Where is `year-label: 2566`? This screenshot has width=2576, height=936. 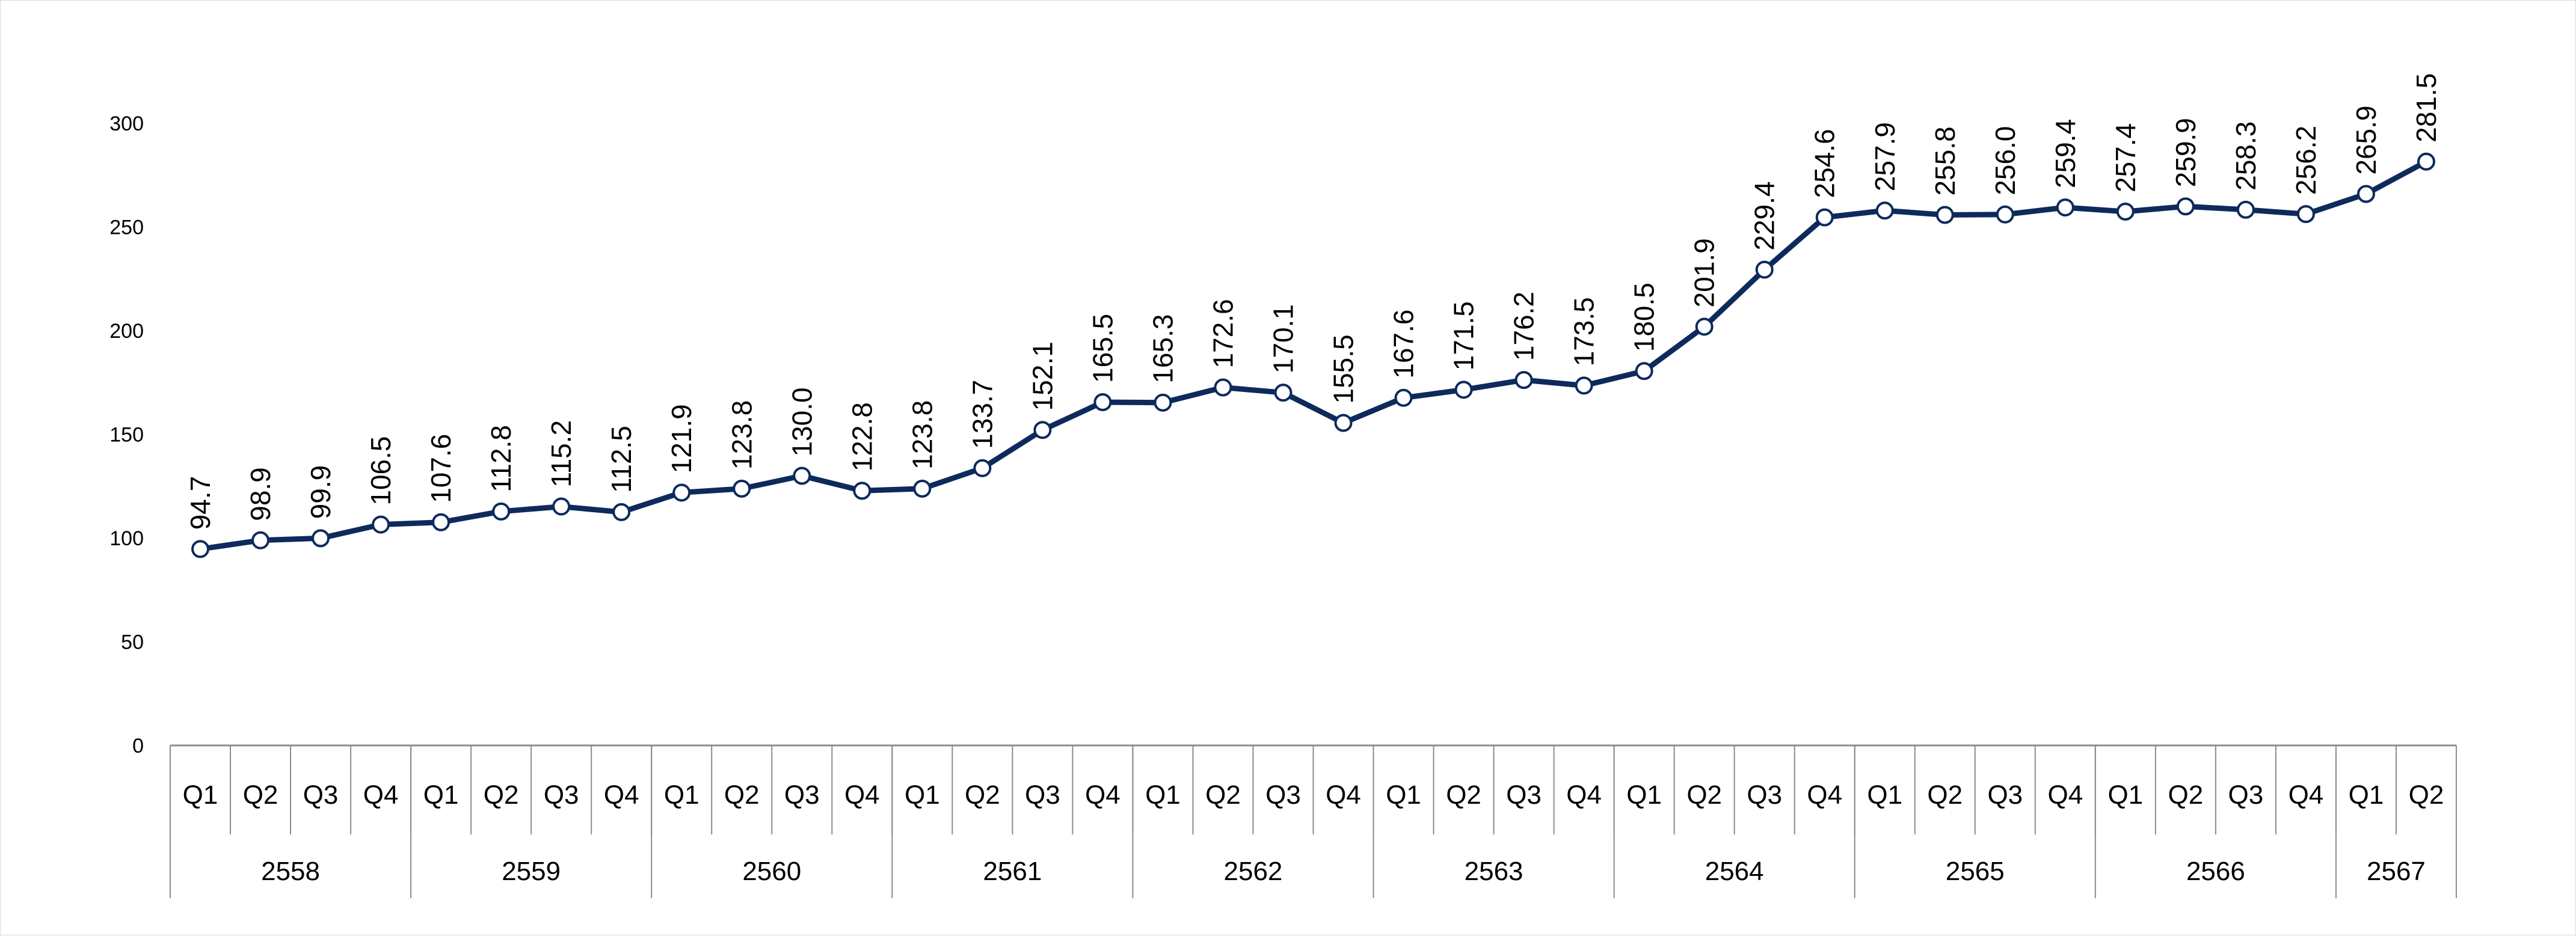
year-label: 2566 is located at coordinates (2216, 872).